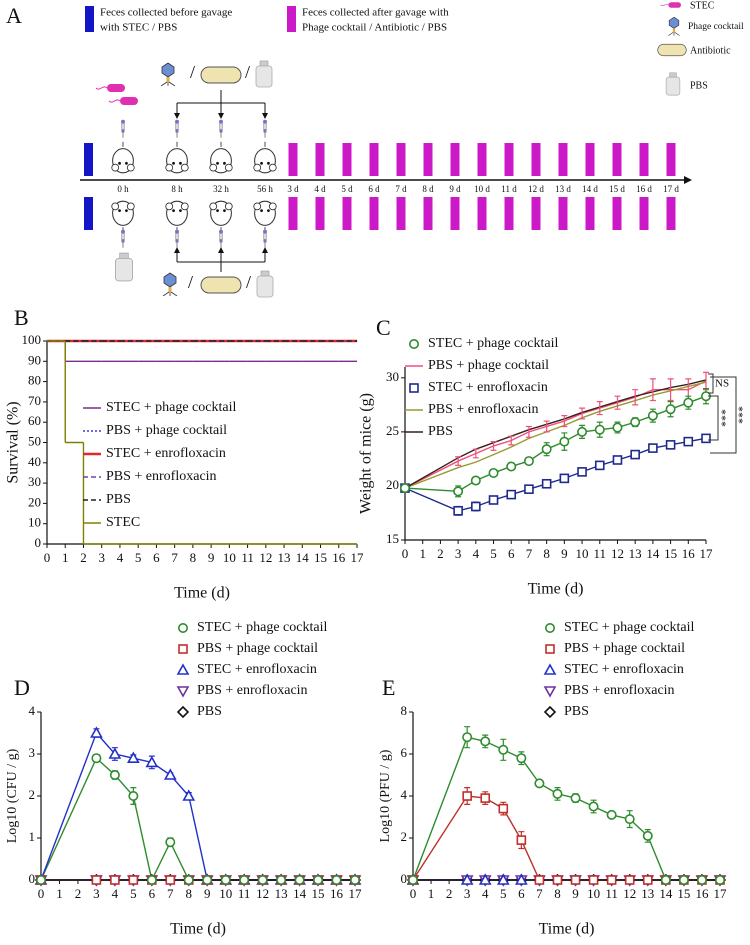  Describe the element at coordinates (221, 189) in the screenshot. I see `timeline-label: 32 h` at that location.